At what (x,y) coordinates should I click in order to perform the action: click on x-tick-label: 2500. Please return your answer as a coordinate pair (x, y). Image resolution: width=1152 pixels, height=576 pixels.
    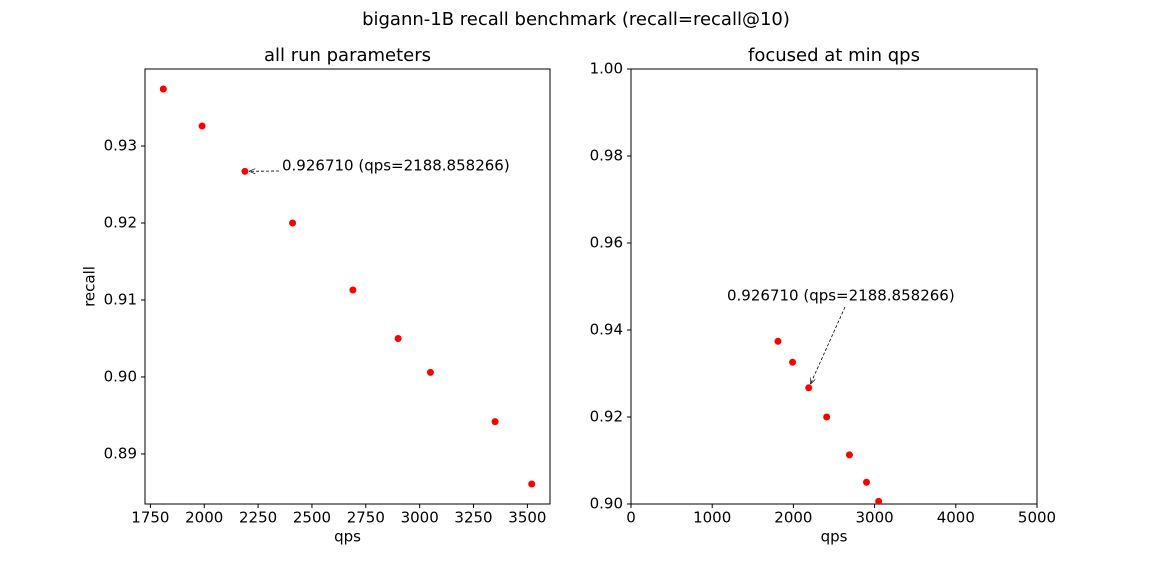
    Looking at the image, I should click on (312, 518).